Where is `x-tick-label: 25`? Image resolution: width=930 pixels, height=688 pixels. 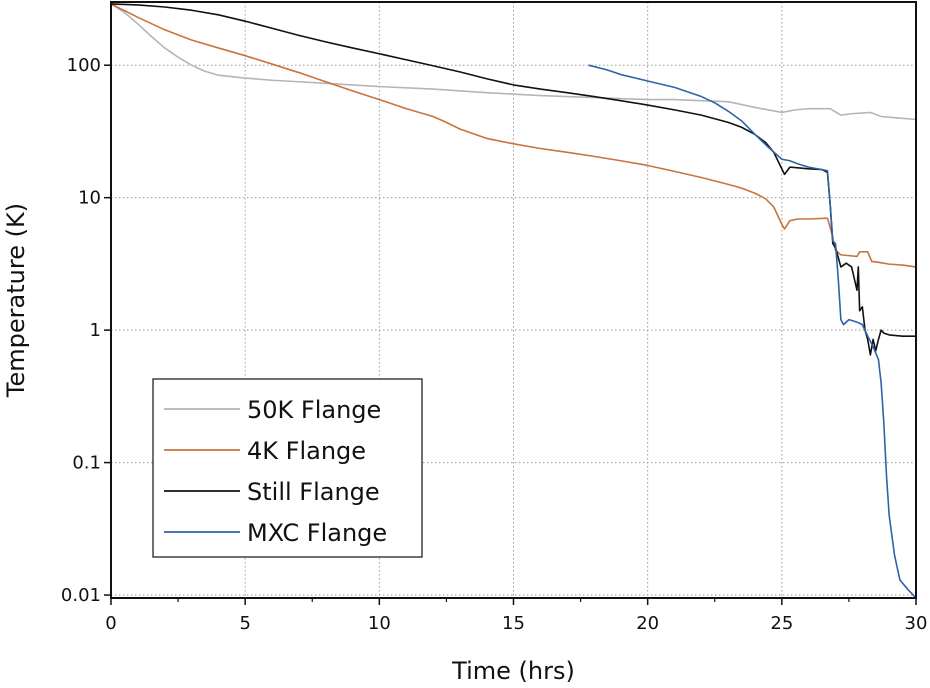 x-tick-label: 25 is located at coordinates (781, 623).